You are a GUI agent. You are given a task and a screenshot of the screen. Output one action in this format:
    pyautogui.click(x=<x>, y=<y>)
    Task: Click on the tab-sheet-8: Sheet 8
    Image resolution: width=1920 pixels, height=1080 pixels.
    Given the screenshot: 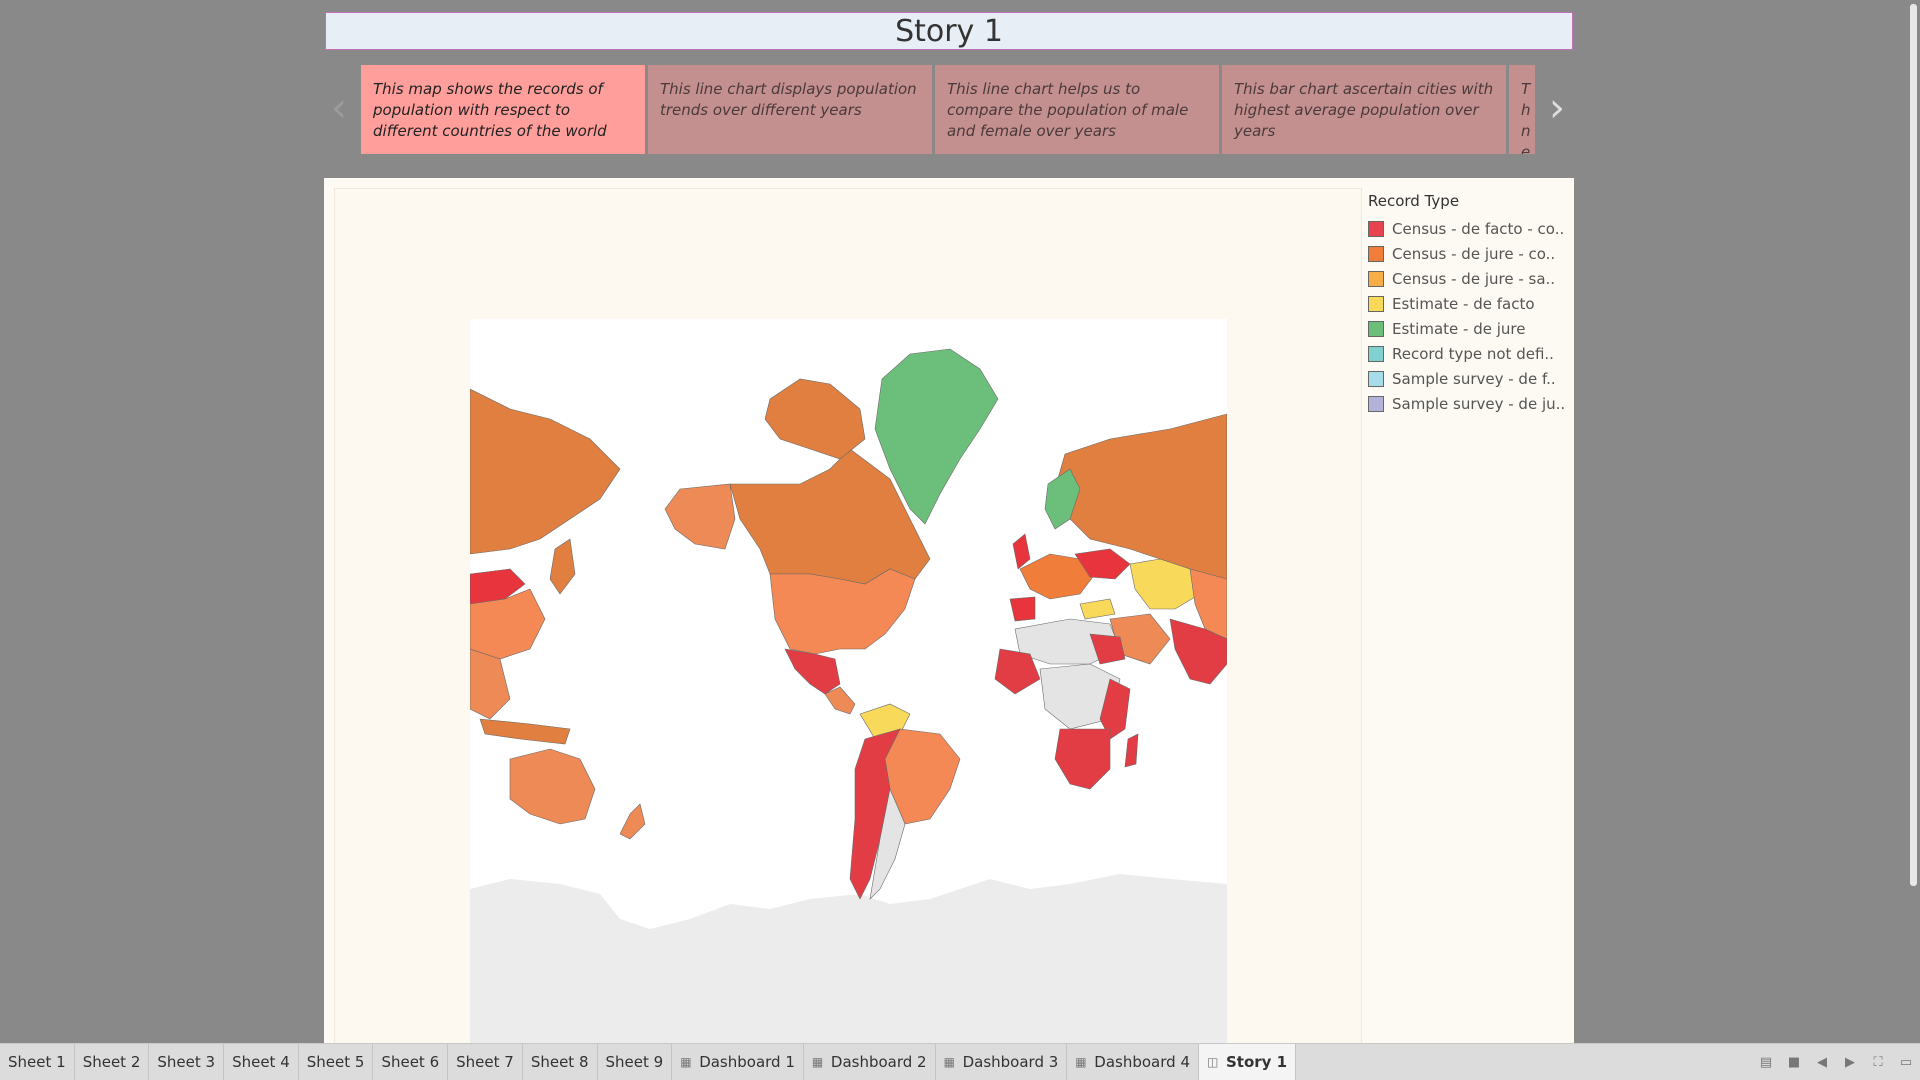 What is the action you would take?
    pyautogui.click(x=560, y=1062)
    